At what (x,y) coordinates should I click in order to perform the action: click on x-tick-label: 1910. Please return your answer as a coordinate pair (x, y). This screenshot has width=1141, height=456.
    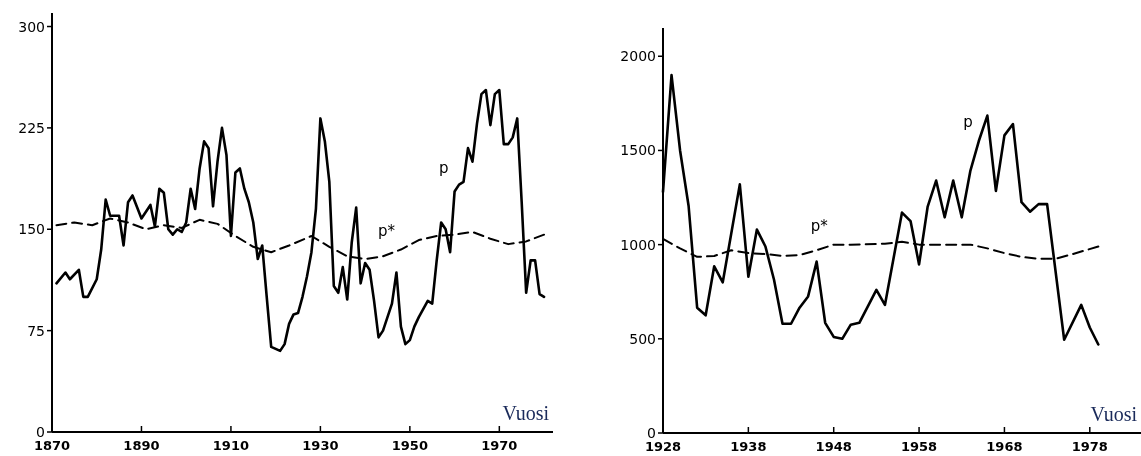
    Looking at the image, I should click on (231, 445).